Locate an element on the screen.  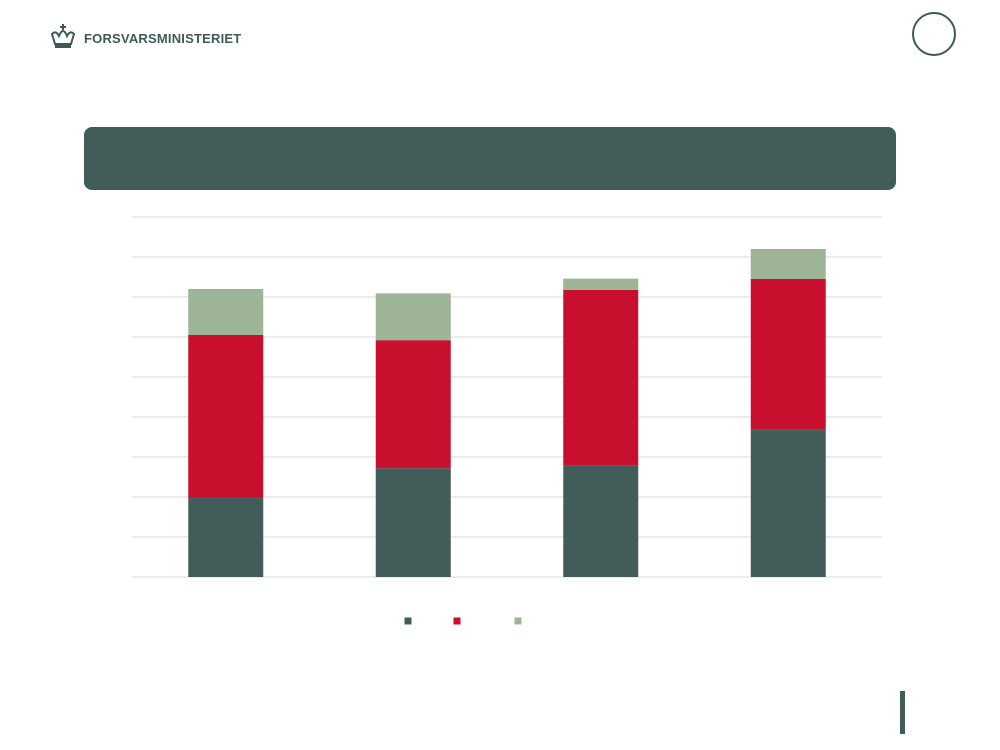
logo: FORSVARSMINISTERIET is located at coordinates (144, 38).